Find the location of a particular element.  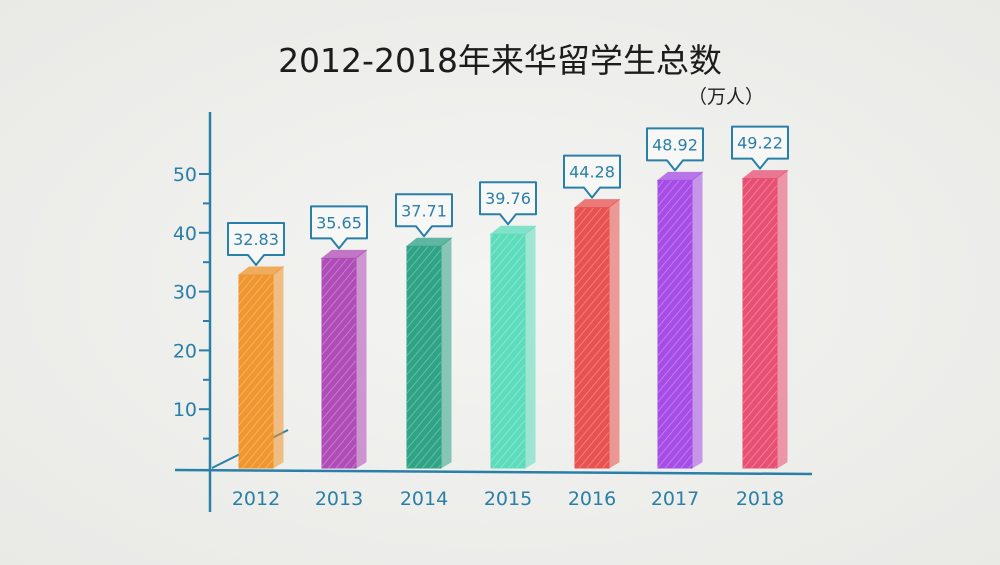

x-tick-label: 2015 is located at coordinates (508, 499).